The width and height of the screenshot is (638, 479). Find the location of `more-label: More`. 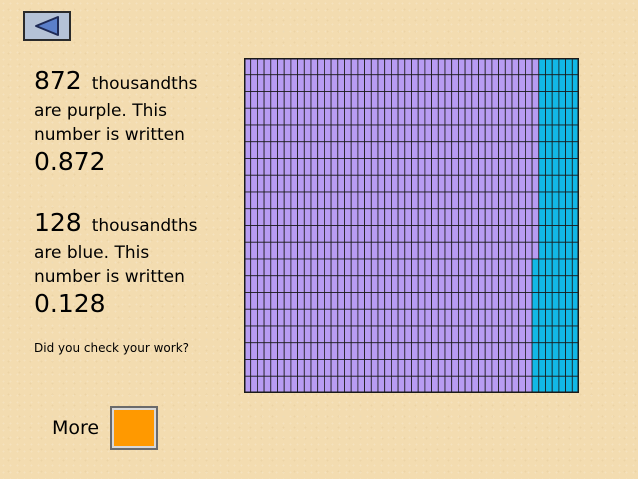

more-label: More is located at coordinates (76, 428).